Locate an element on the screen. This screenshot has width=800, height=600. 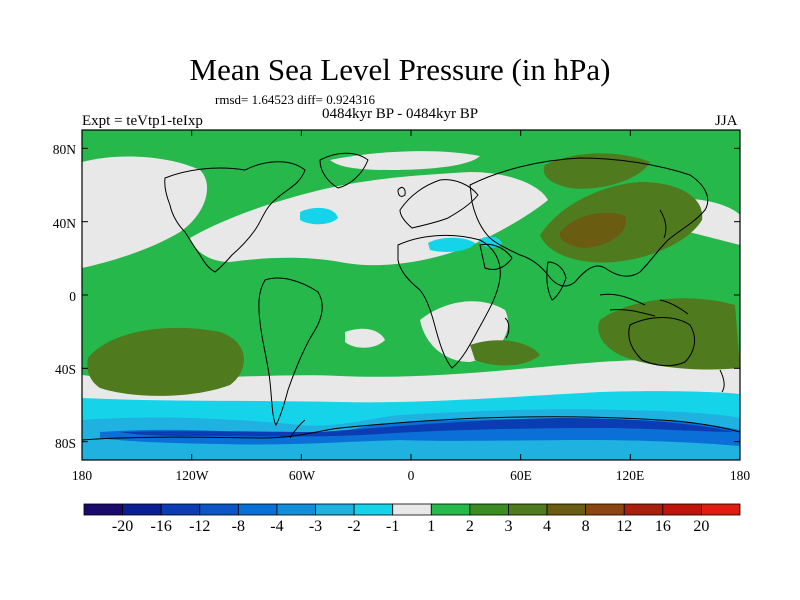
lon-label-60e: 60E is located at coordinates (521, 475).